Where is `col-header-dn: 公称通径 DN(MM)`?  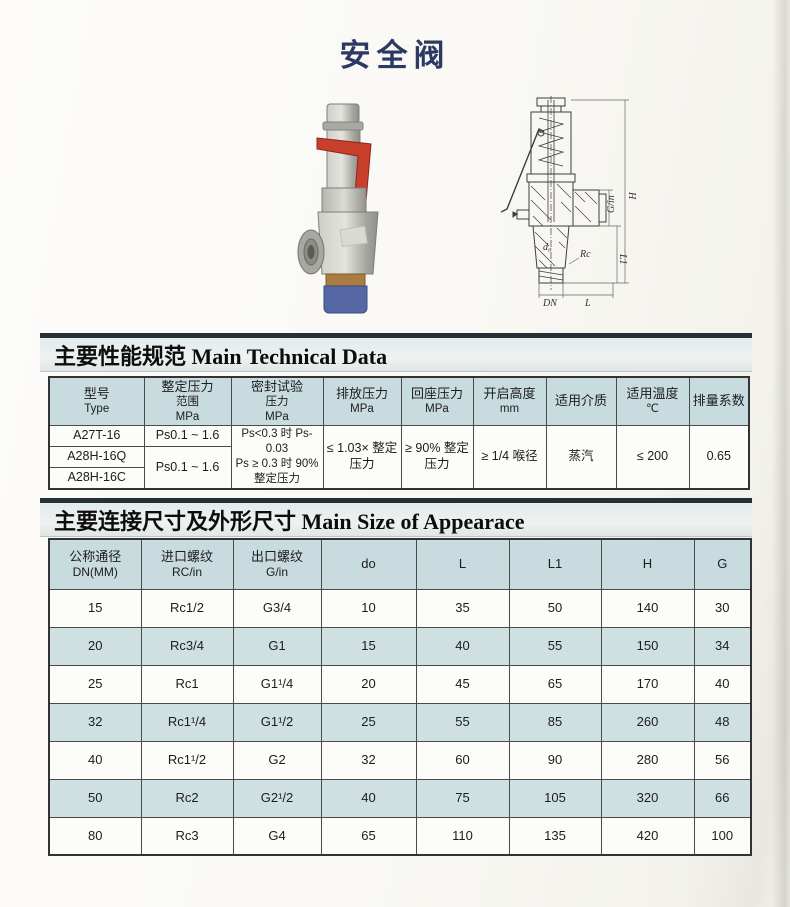 col-header-dn: 公称通径 DN(MM) is located at coordinates (95, 564).